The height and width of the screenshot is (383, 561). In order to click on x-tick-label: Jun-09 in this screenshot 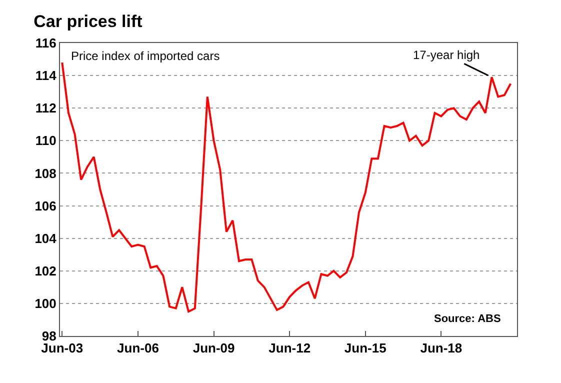, I will do `click(213, 348)`.